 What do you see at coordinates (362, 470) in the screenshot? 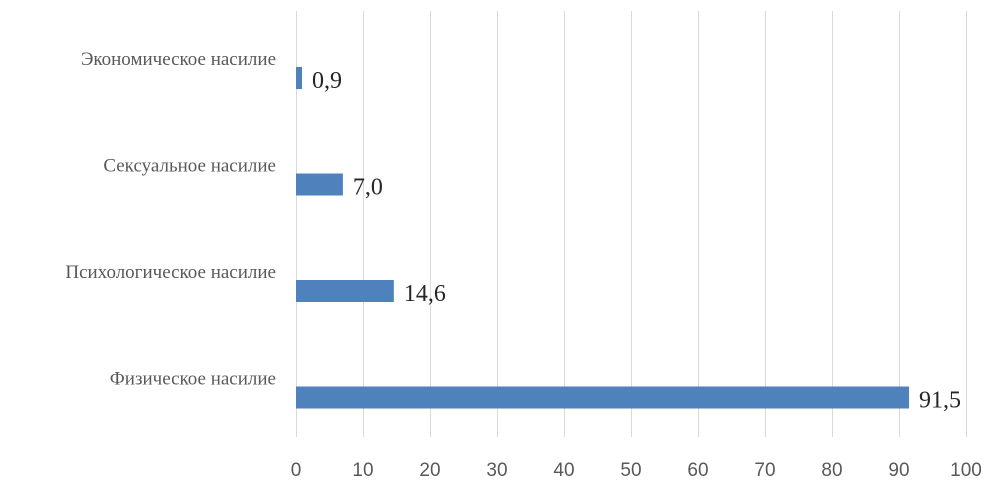
I see `x-tick-label: 10` at bounding box center [362, 470].